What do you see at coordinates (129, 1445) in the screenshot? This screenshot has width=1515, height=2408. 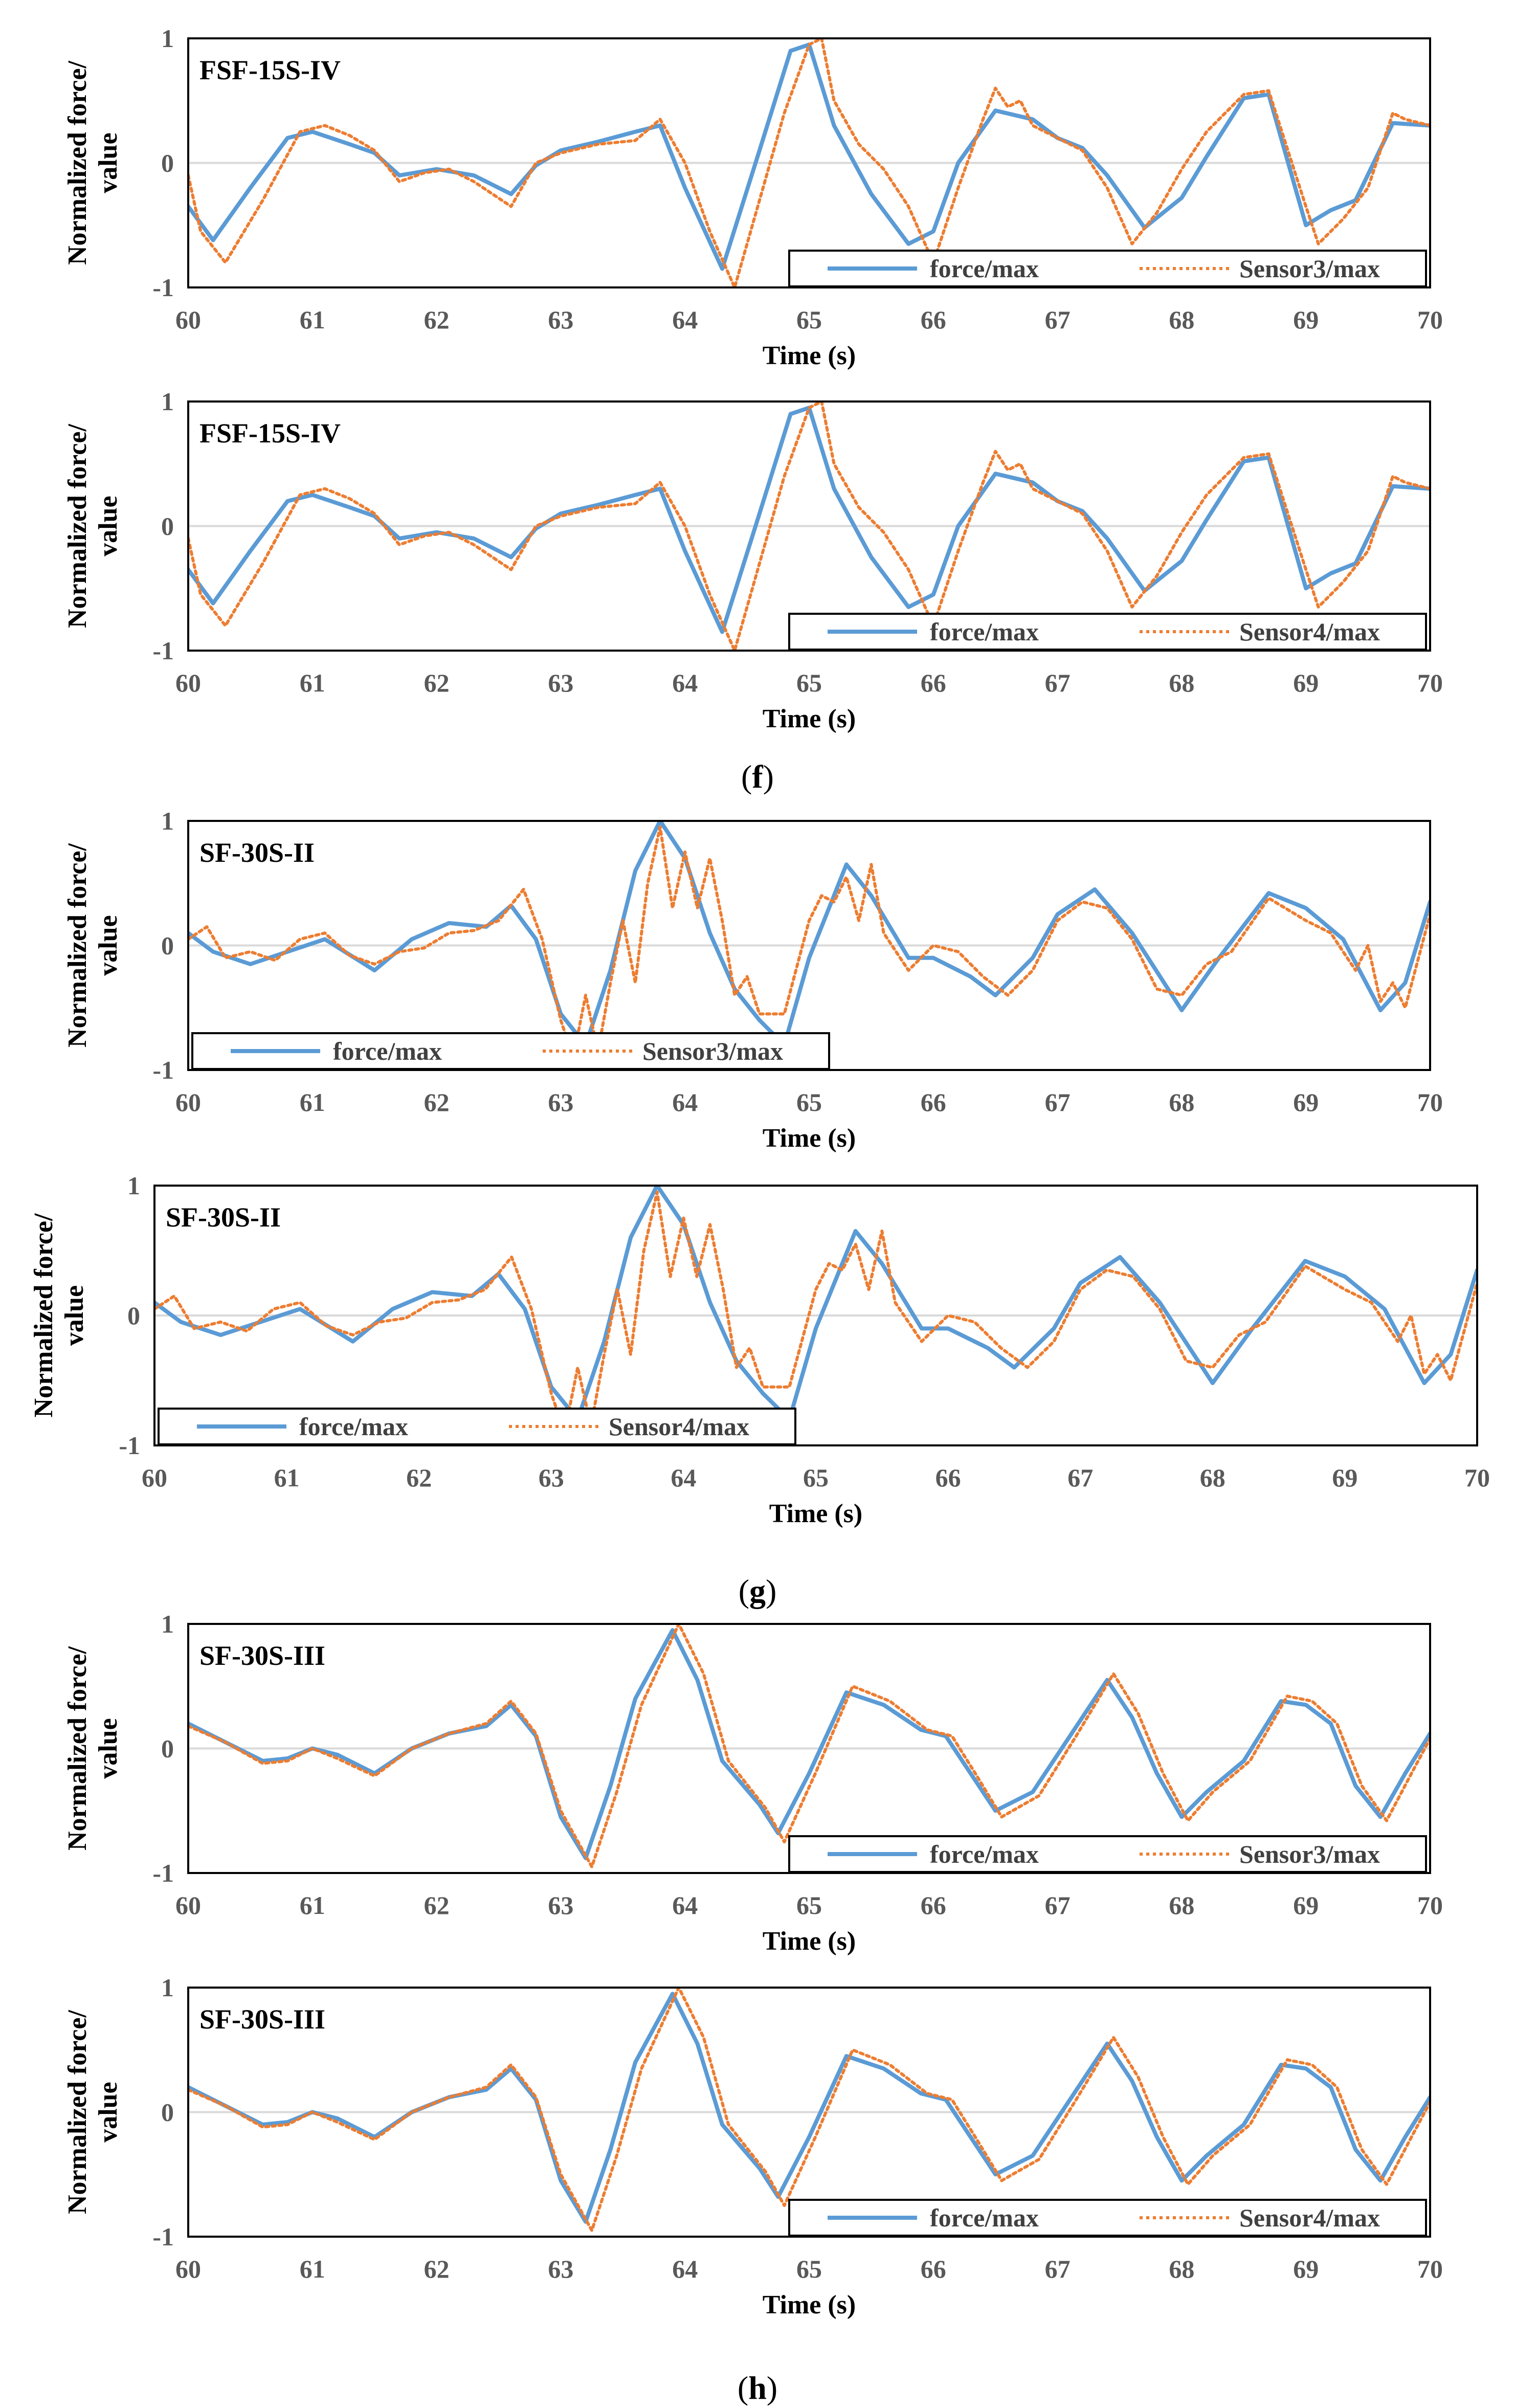 I see `chart-4-ytick-label: -1` at bounding box center [129, 1445].